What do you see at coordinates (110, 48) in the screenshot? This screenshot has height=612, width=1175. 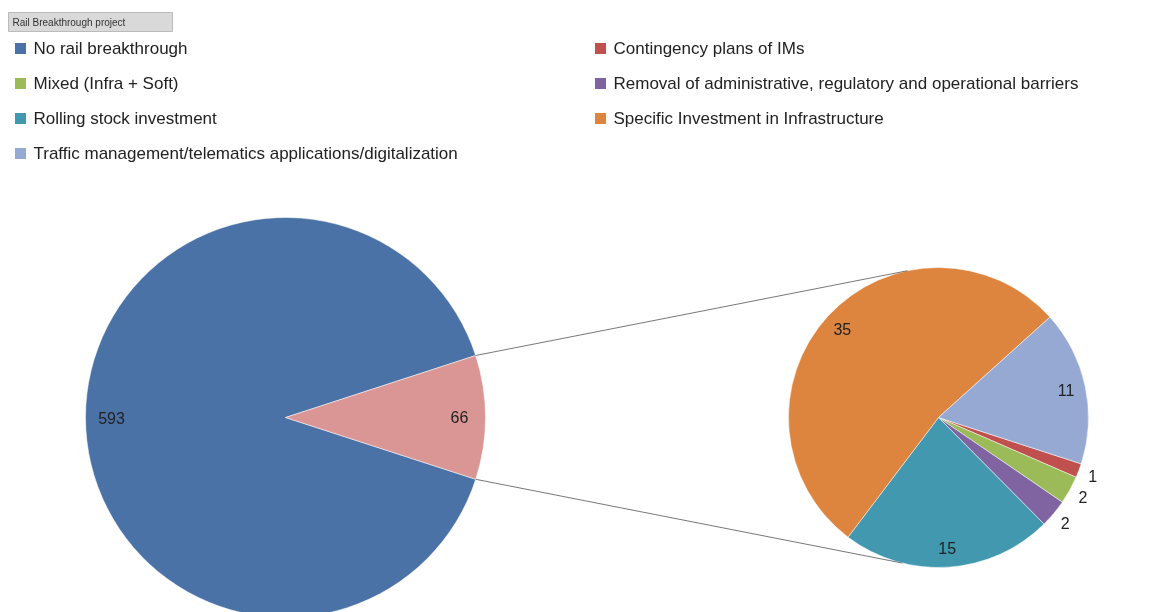 I see `legend-label: No rail breakthrough` at bounding box center [110, 48].